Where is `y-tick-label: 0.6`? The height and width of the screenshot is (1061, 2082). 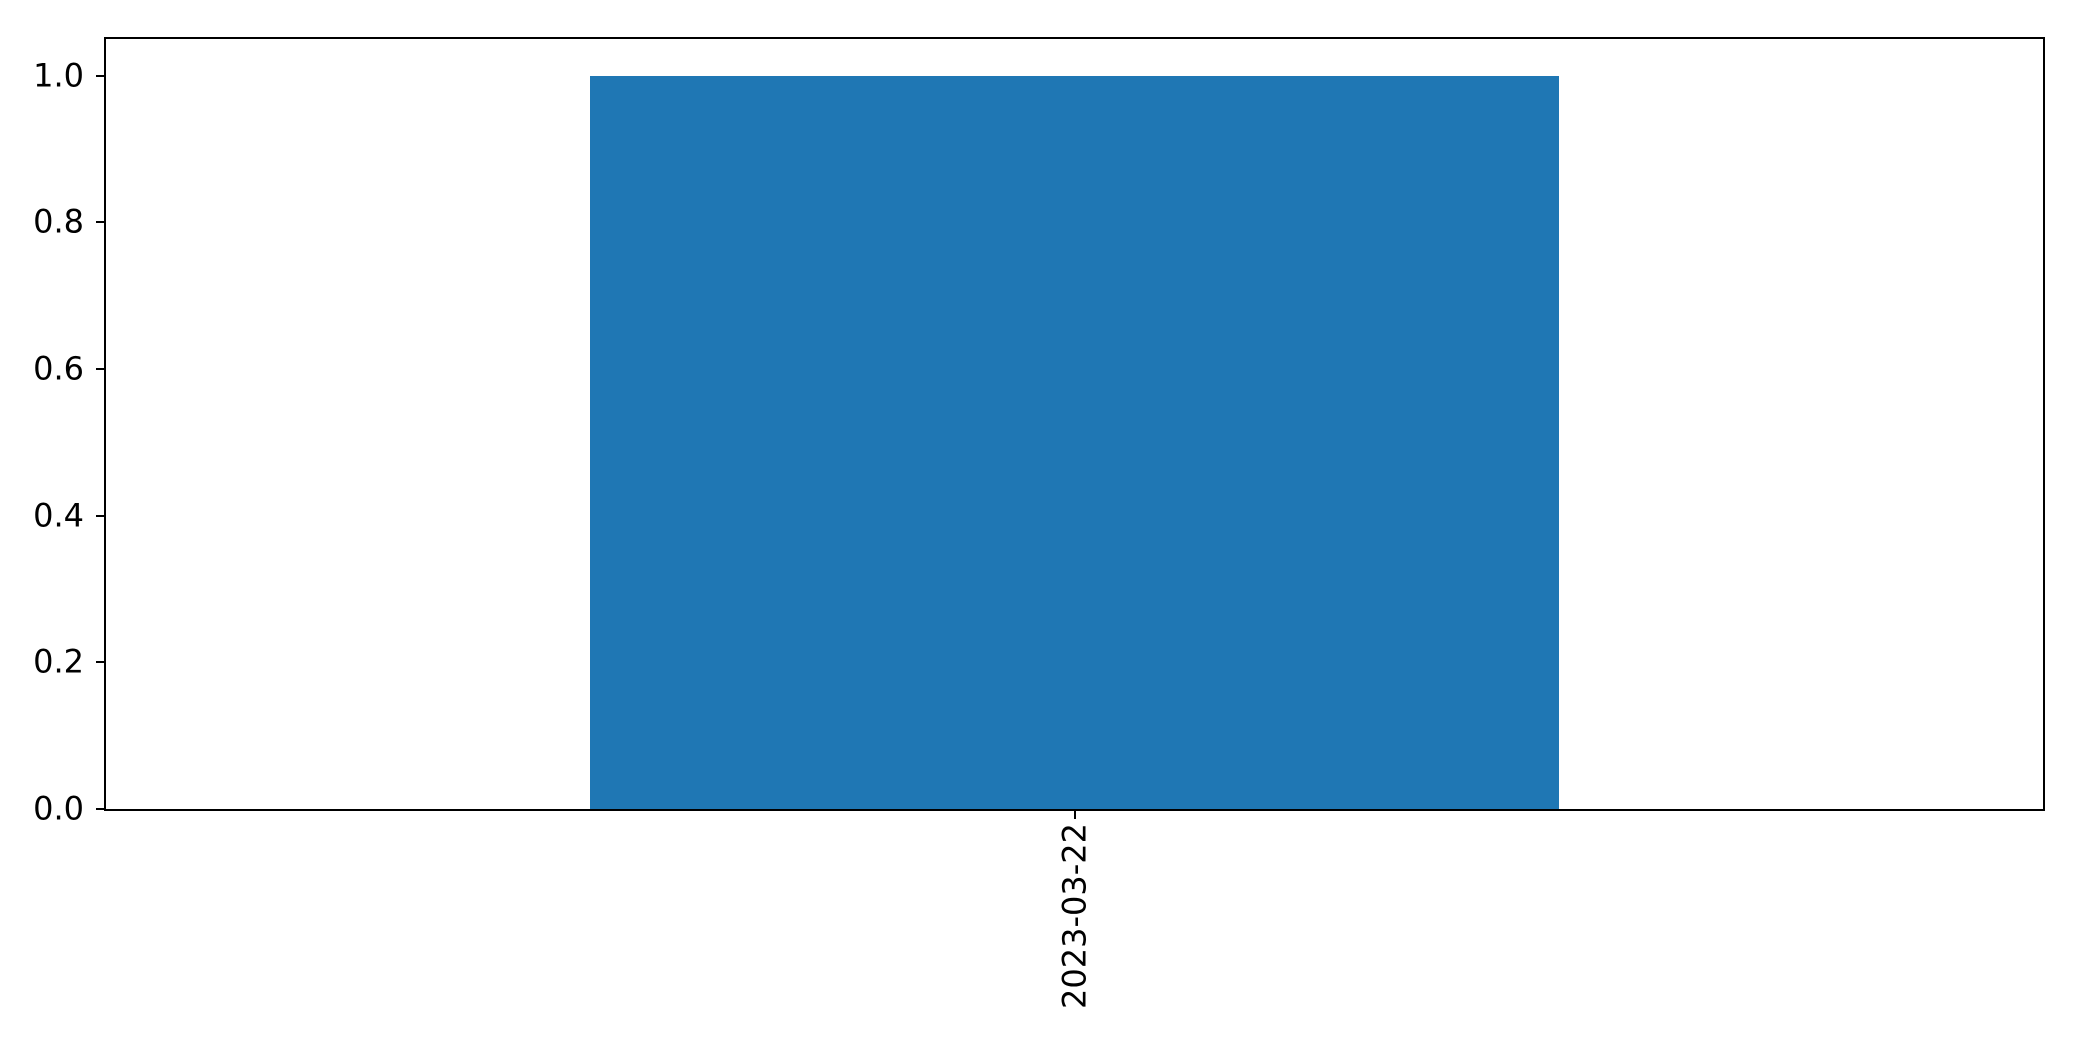
y-tick-label: 0.6 is located at coordinates (58, 368).